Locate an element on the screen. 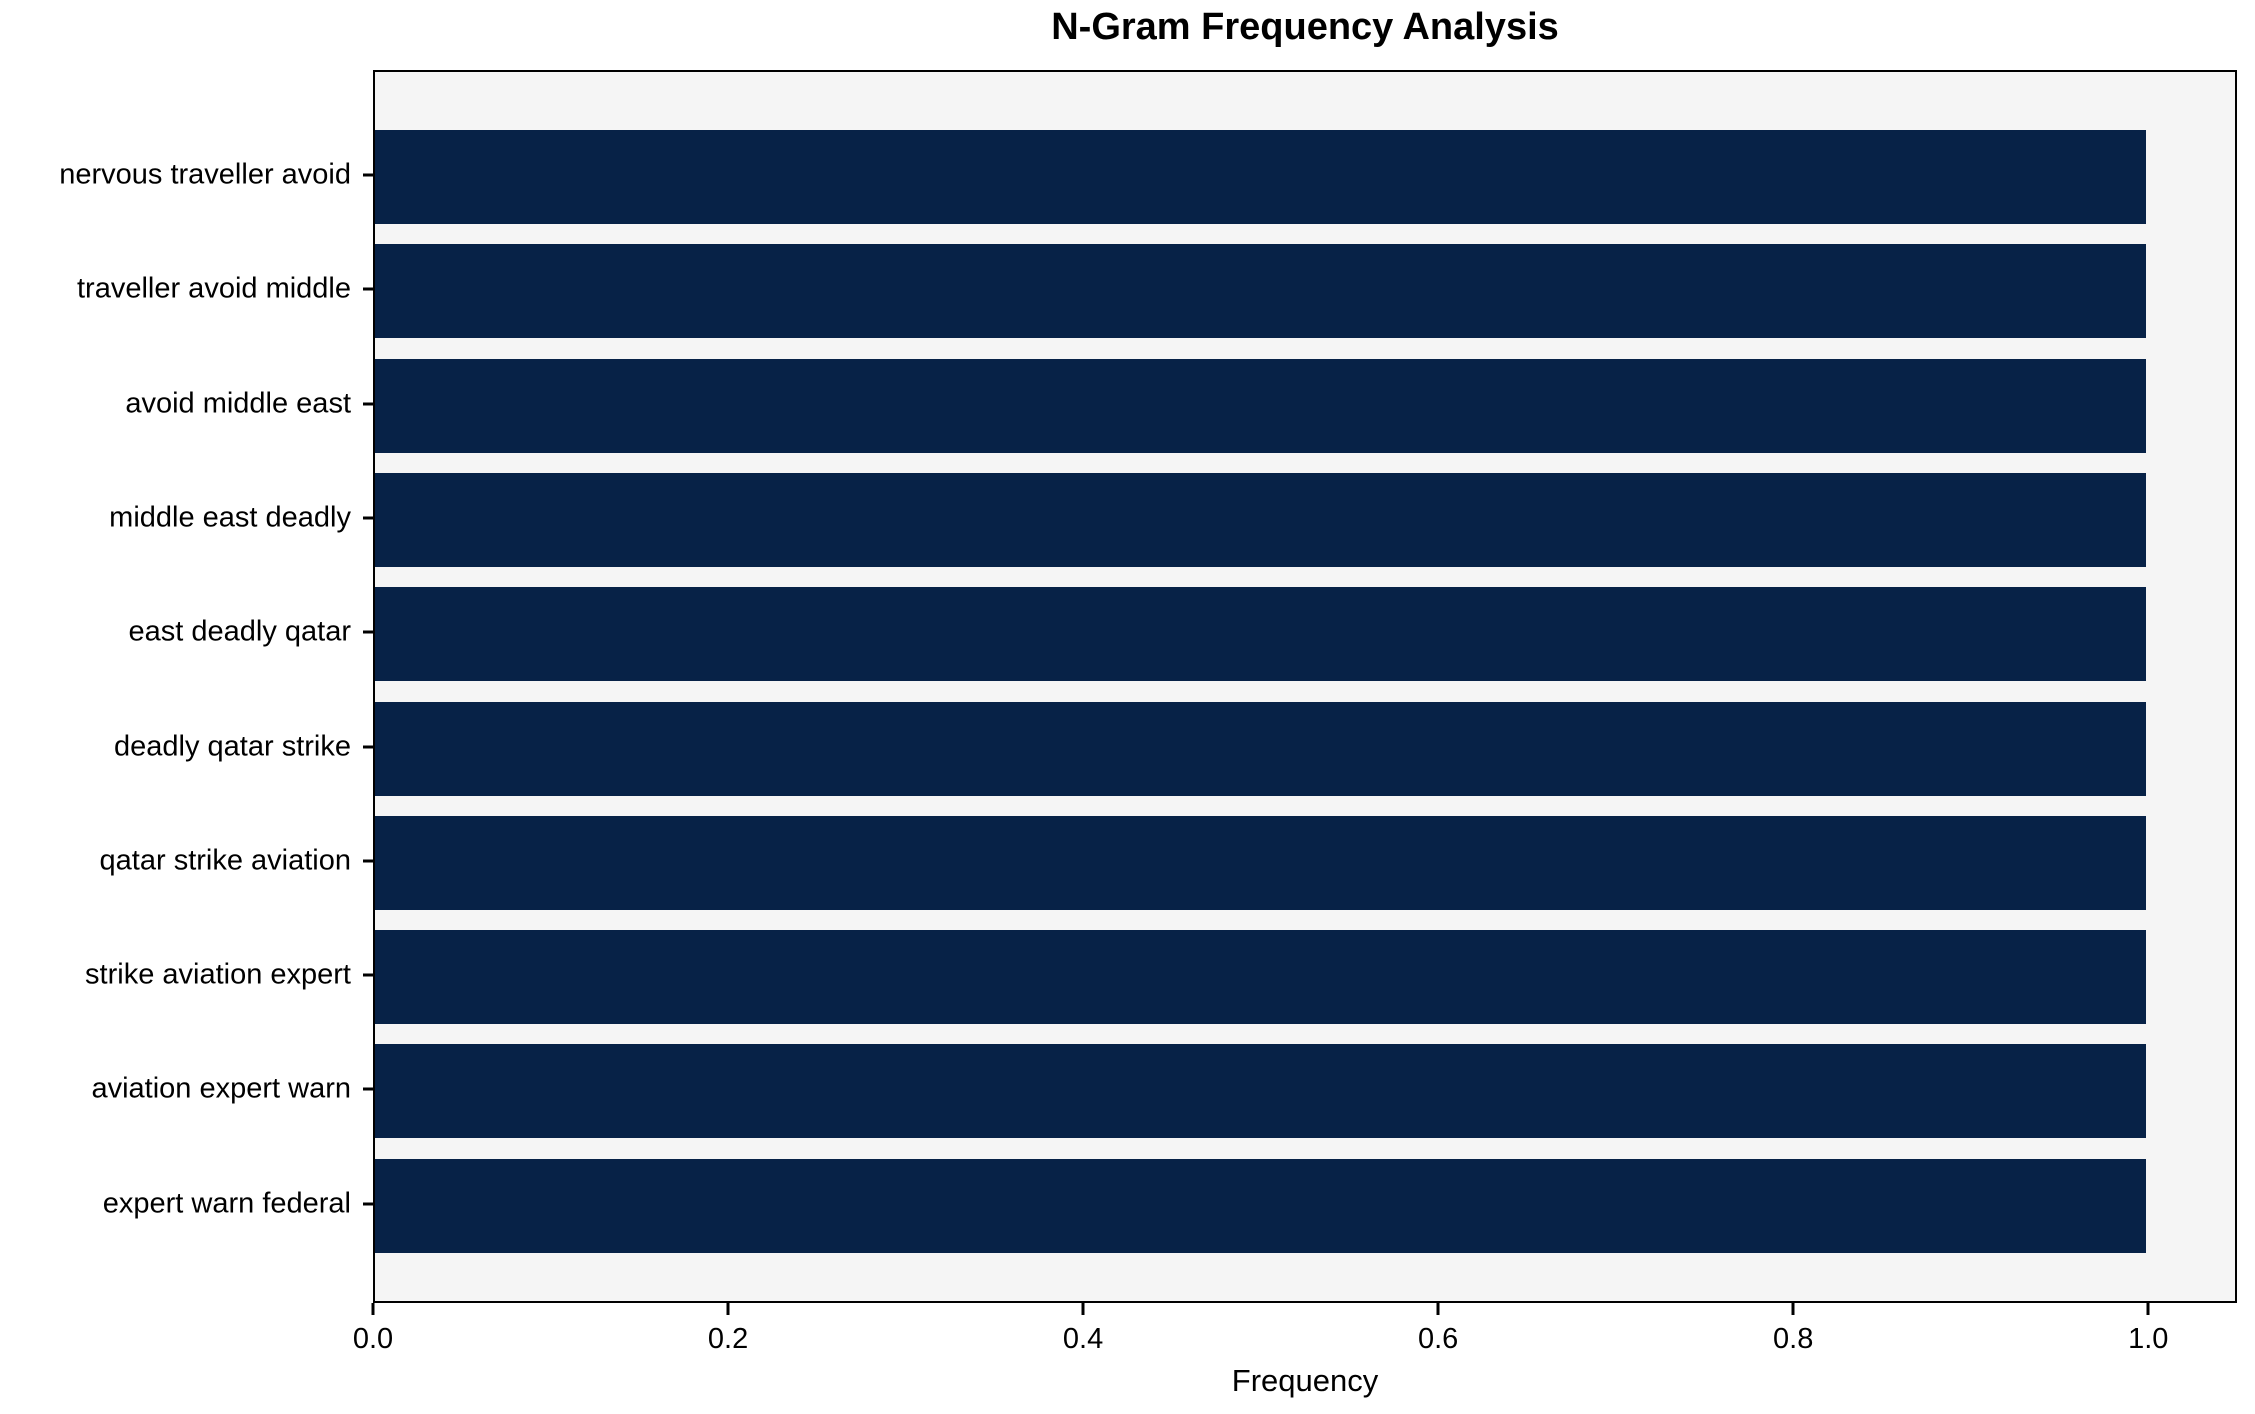  y-tick-label: avoid middle east is located at coordinates (238, 403).